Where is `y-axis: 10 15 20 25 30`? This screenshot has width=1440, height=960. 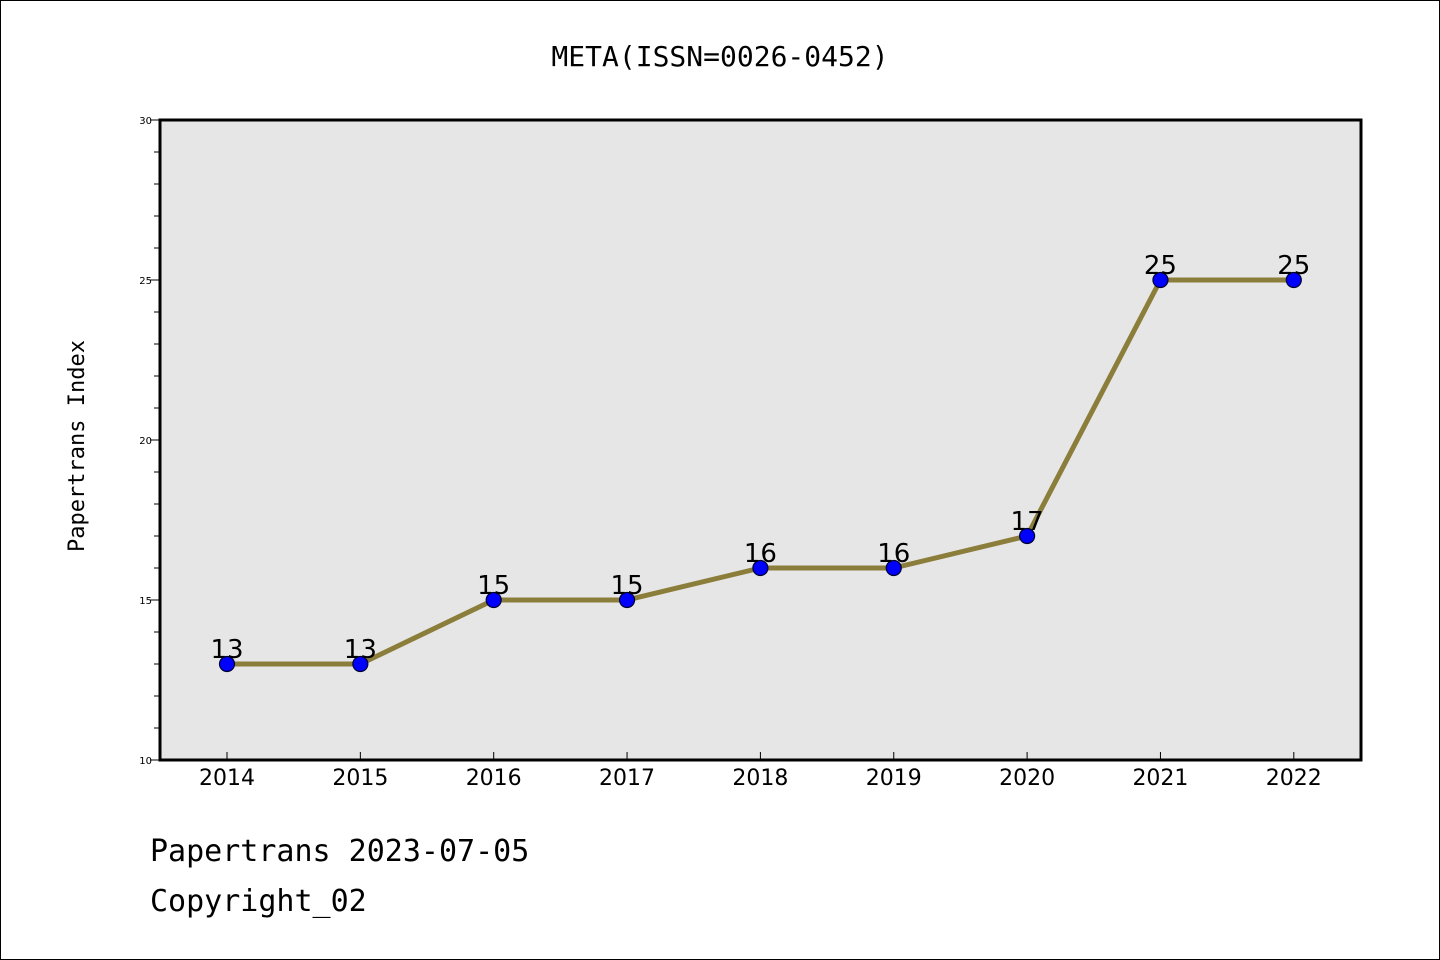
y-axis: 10 15 20 25 30 is located at coordinates (149, 441).